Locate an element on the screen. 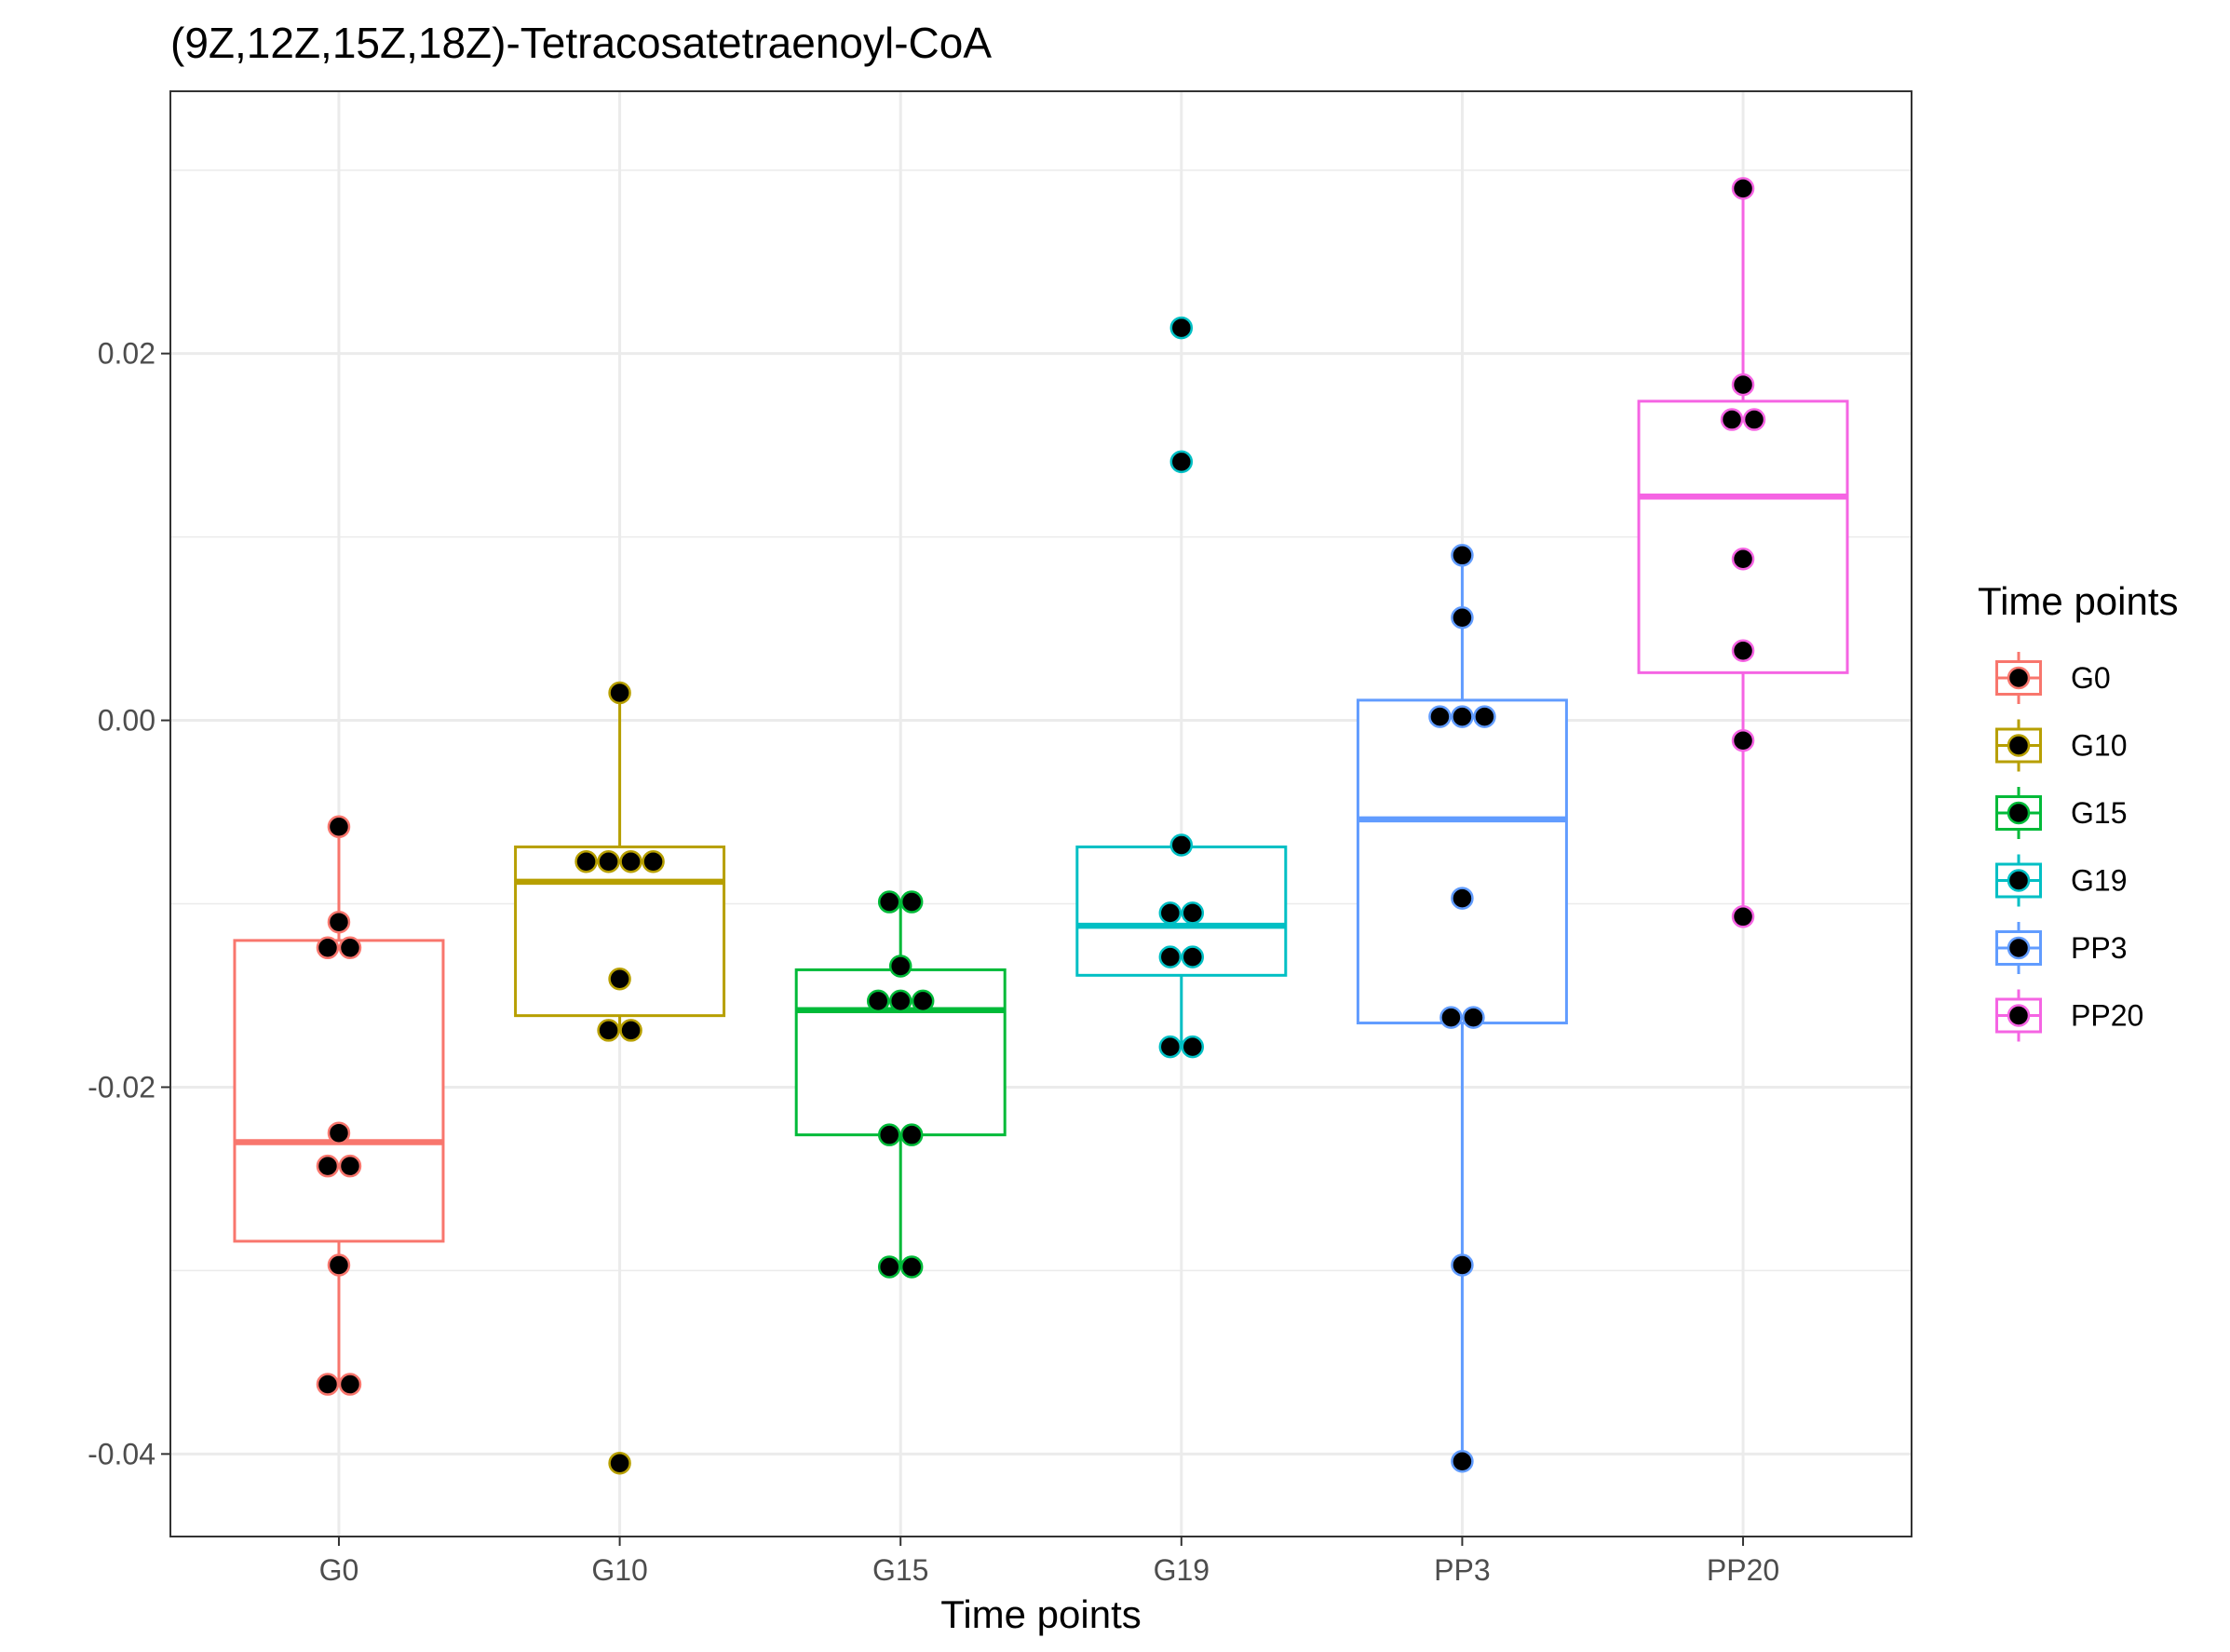  points-pp3 is located at coordinates (1462, 1008).